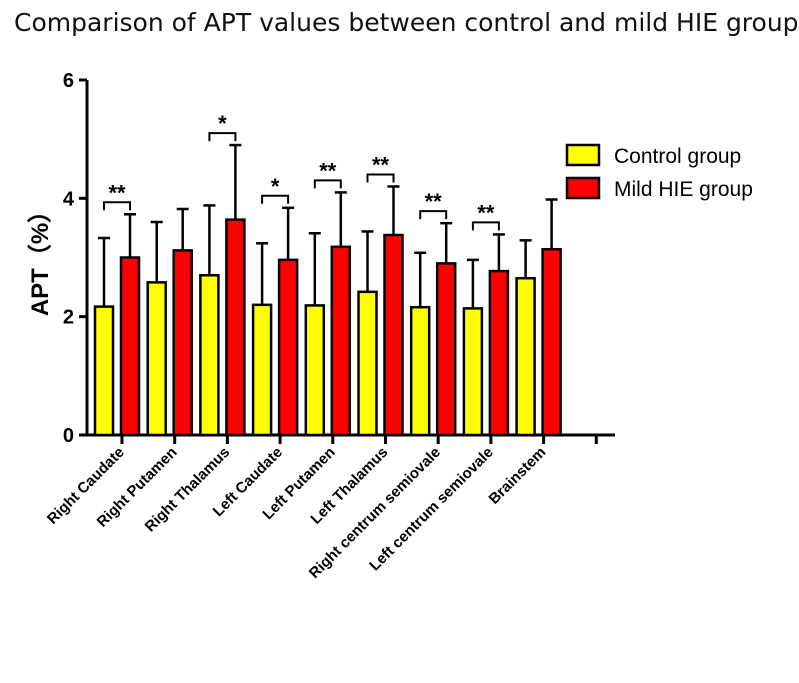  I want to click on legend: Control group Mild HIE group, so click(659, 172).